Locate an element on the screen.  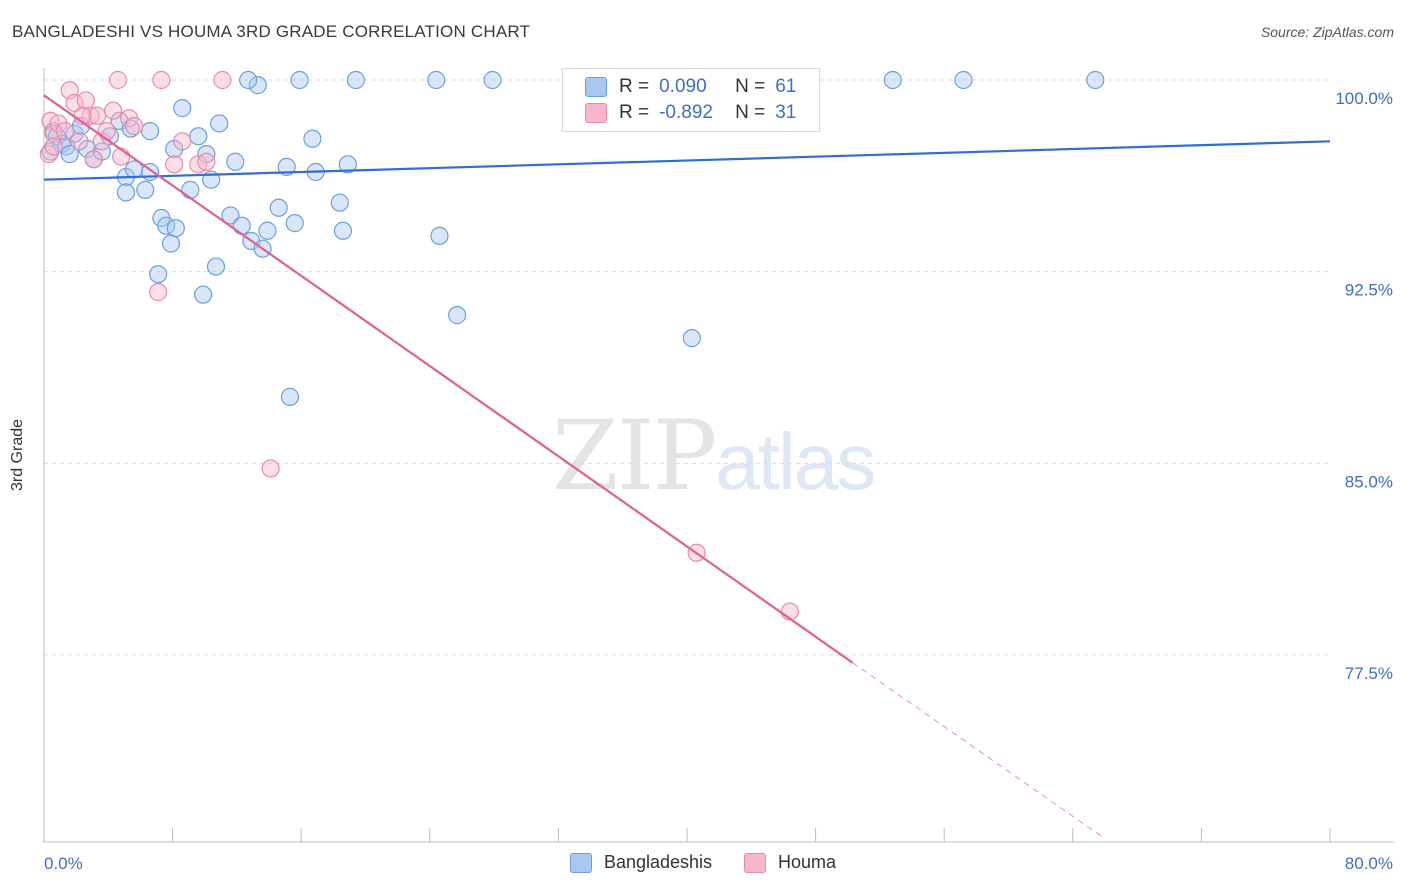
series-swatch-houma is located at coordinates (755, 862).